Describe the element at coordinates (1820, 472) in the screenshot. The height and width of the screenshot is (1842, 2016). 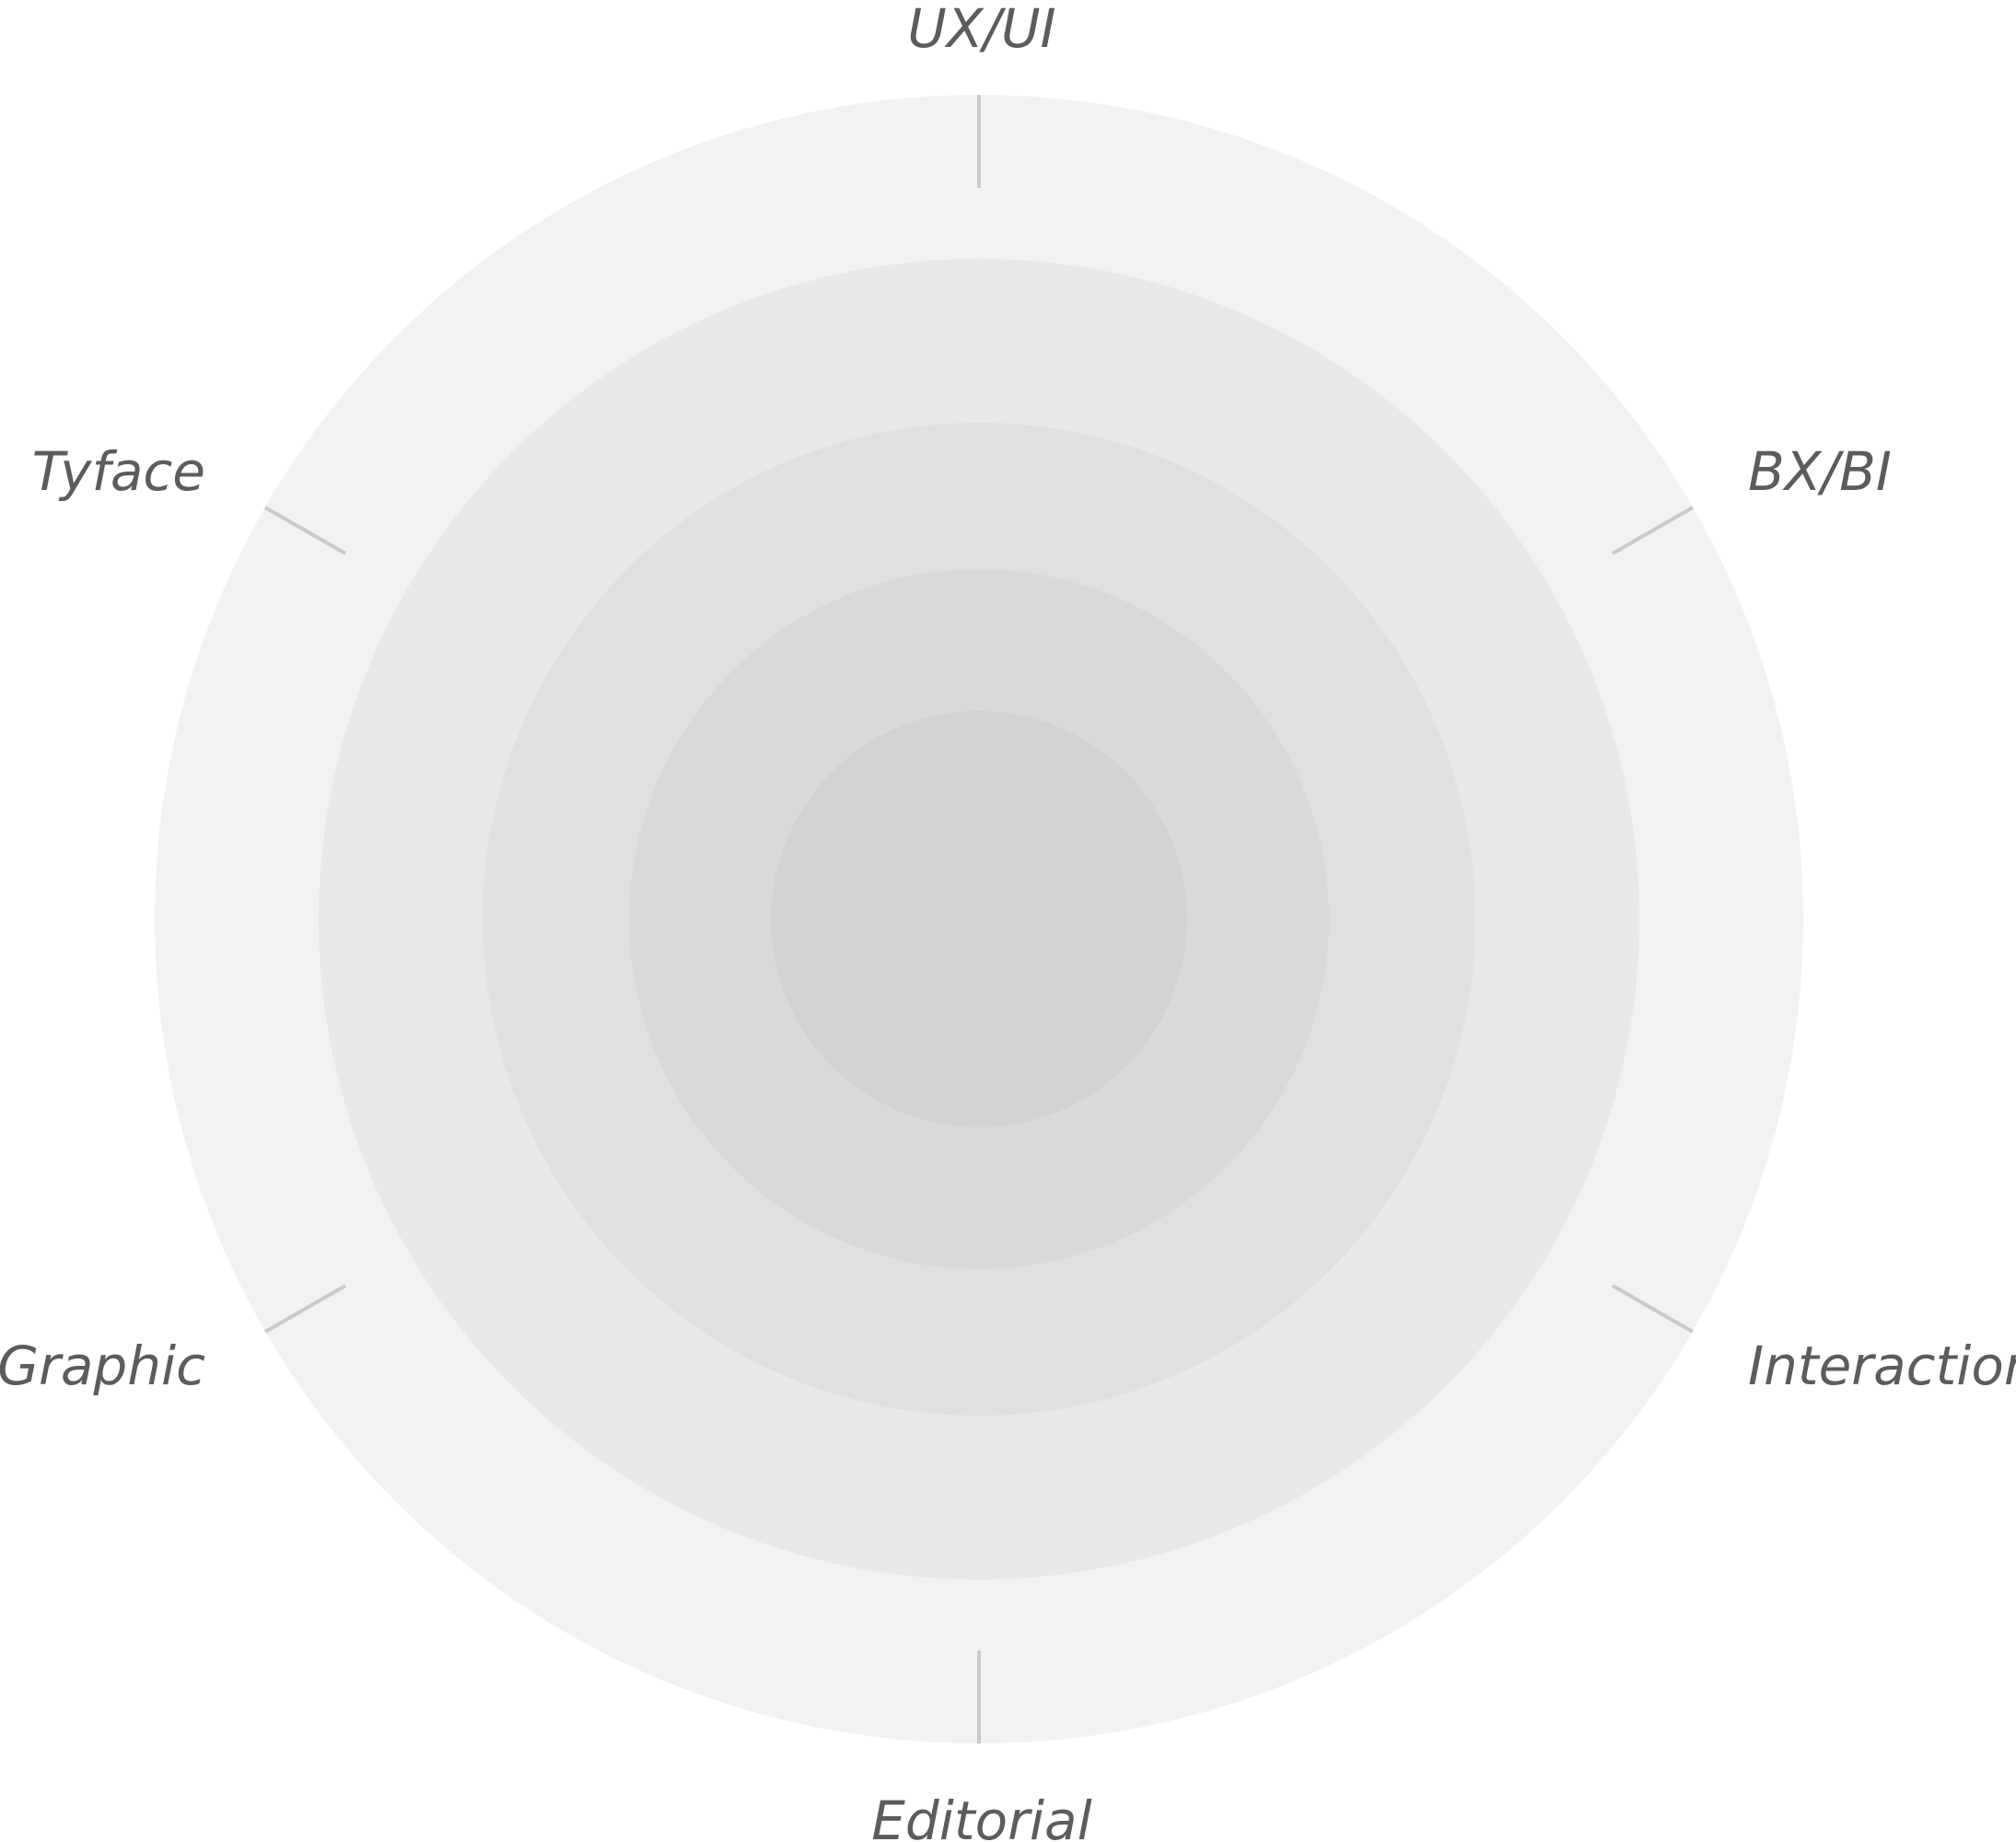
I see `axis-label-bx-bi: BX/BI` at that location.